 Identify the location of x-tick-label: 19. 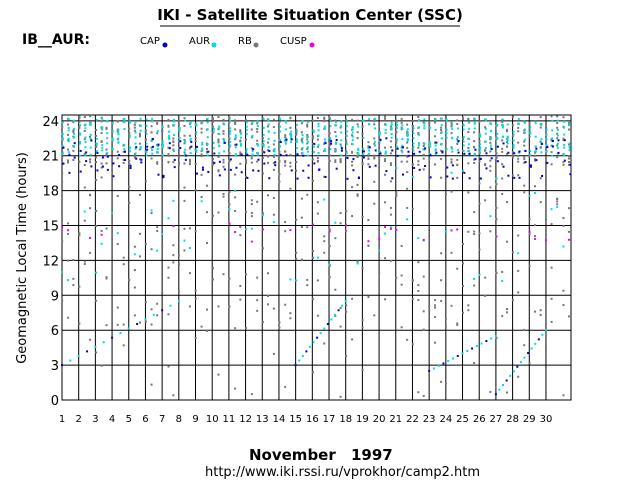
(362, 419).